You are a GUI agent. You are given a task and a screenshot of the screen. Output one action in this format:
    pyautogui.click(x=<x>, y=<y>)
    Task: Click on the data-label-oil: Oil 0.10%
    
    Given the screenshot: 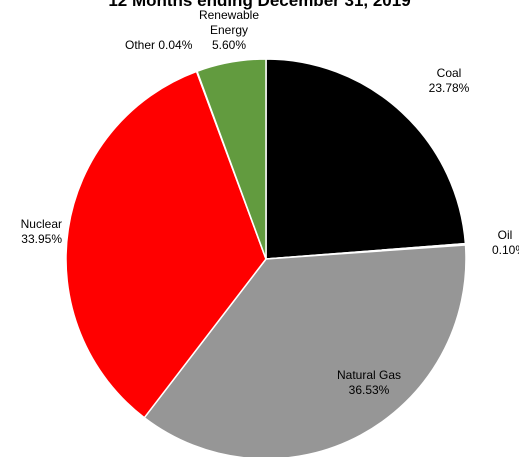 What is the action you would take?
    pyautogui.click(x=505, y=243)
    